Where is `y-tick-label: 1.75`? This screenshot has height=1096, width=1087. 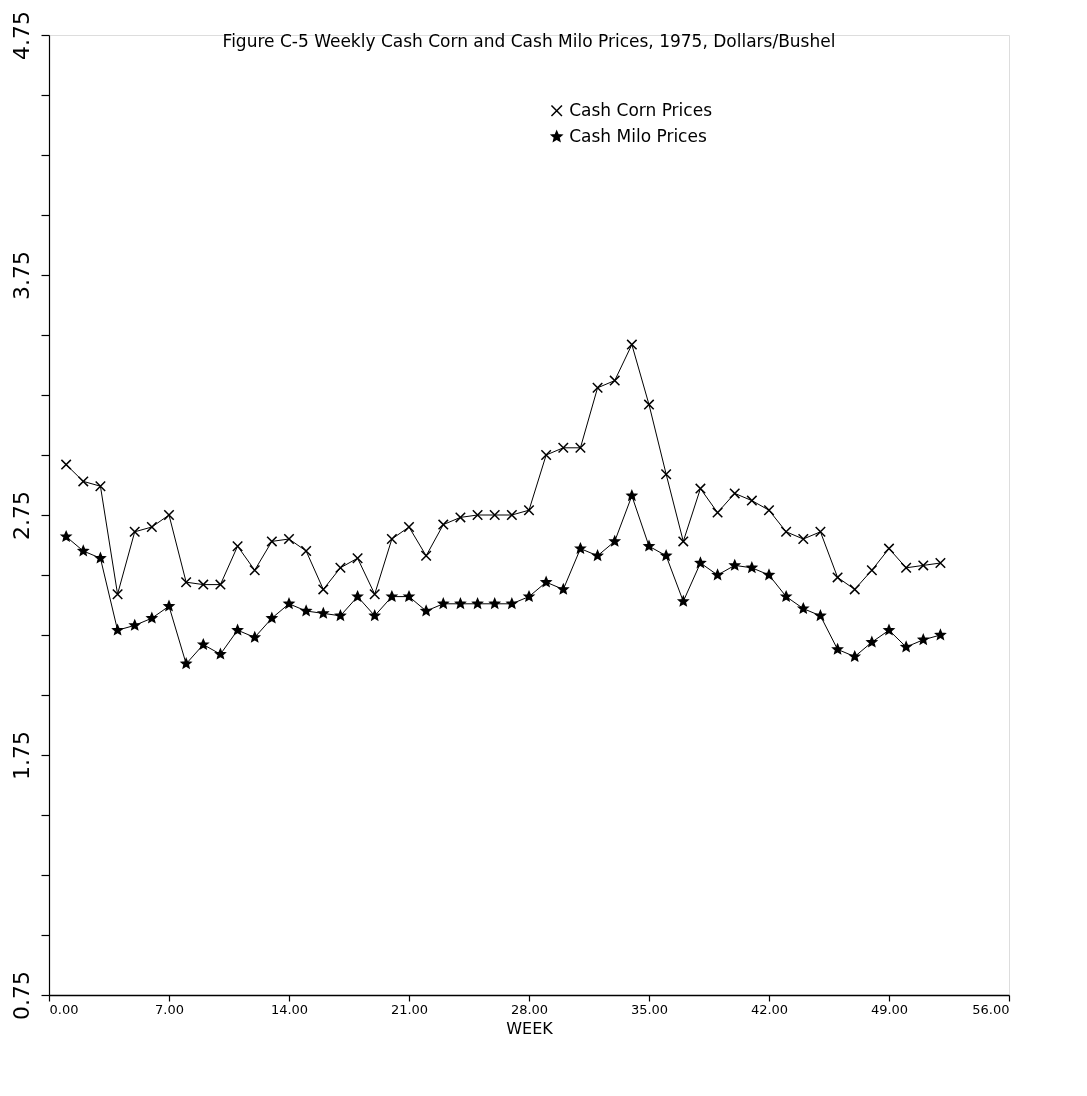 y-tick-label: 1.75 is located at coordinates (21, 755).